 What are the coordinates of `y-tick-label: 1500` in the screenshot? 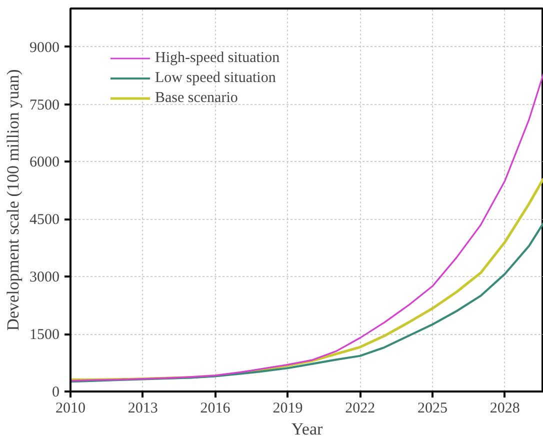 It's located at (45, 335).